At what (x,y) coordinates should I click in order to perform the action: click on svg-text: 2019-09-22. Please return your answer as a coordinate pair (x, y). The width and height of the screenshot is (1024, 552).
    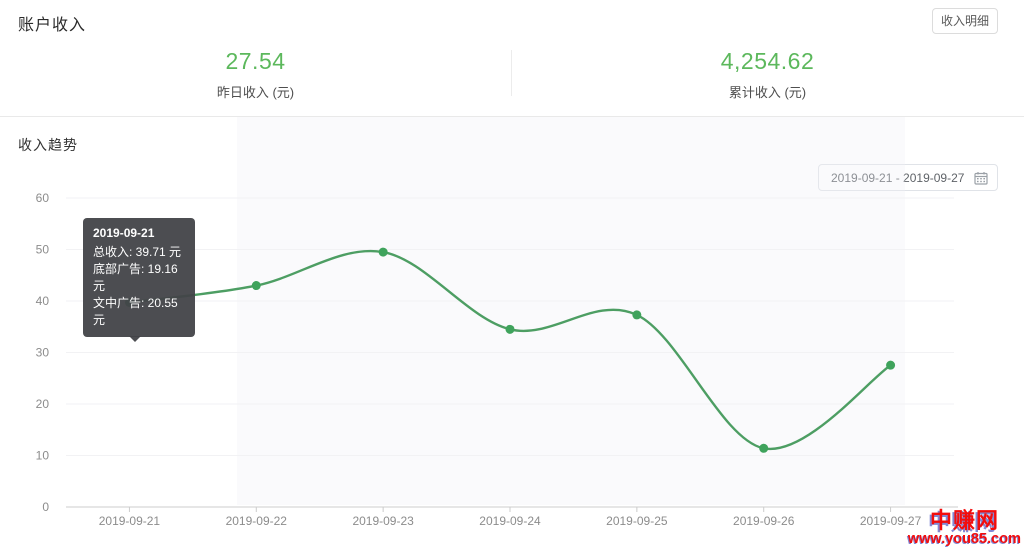
    Looking at the image, I should click on (257, 521).